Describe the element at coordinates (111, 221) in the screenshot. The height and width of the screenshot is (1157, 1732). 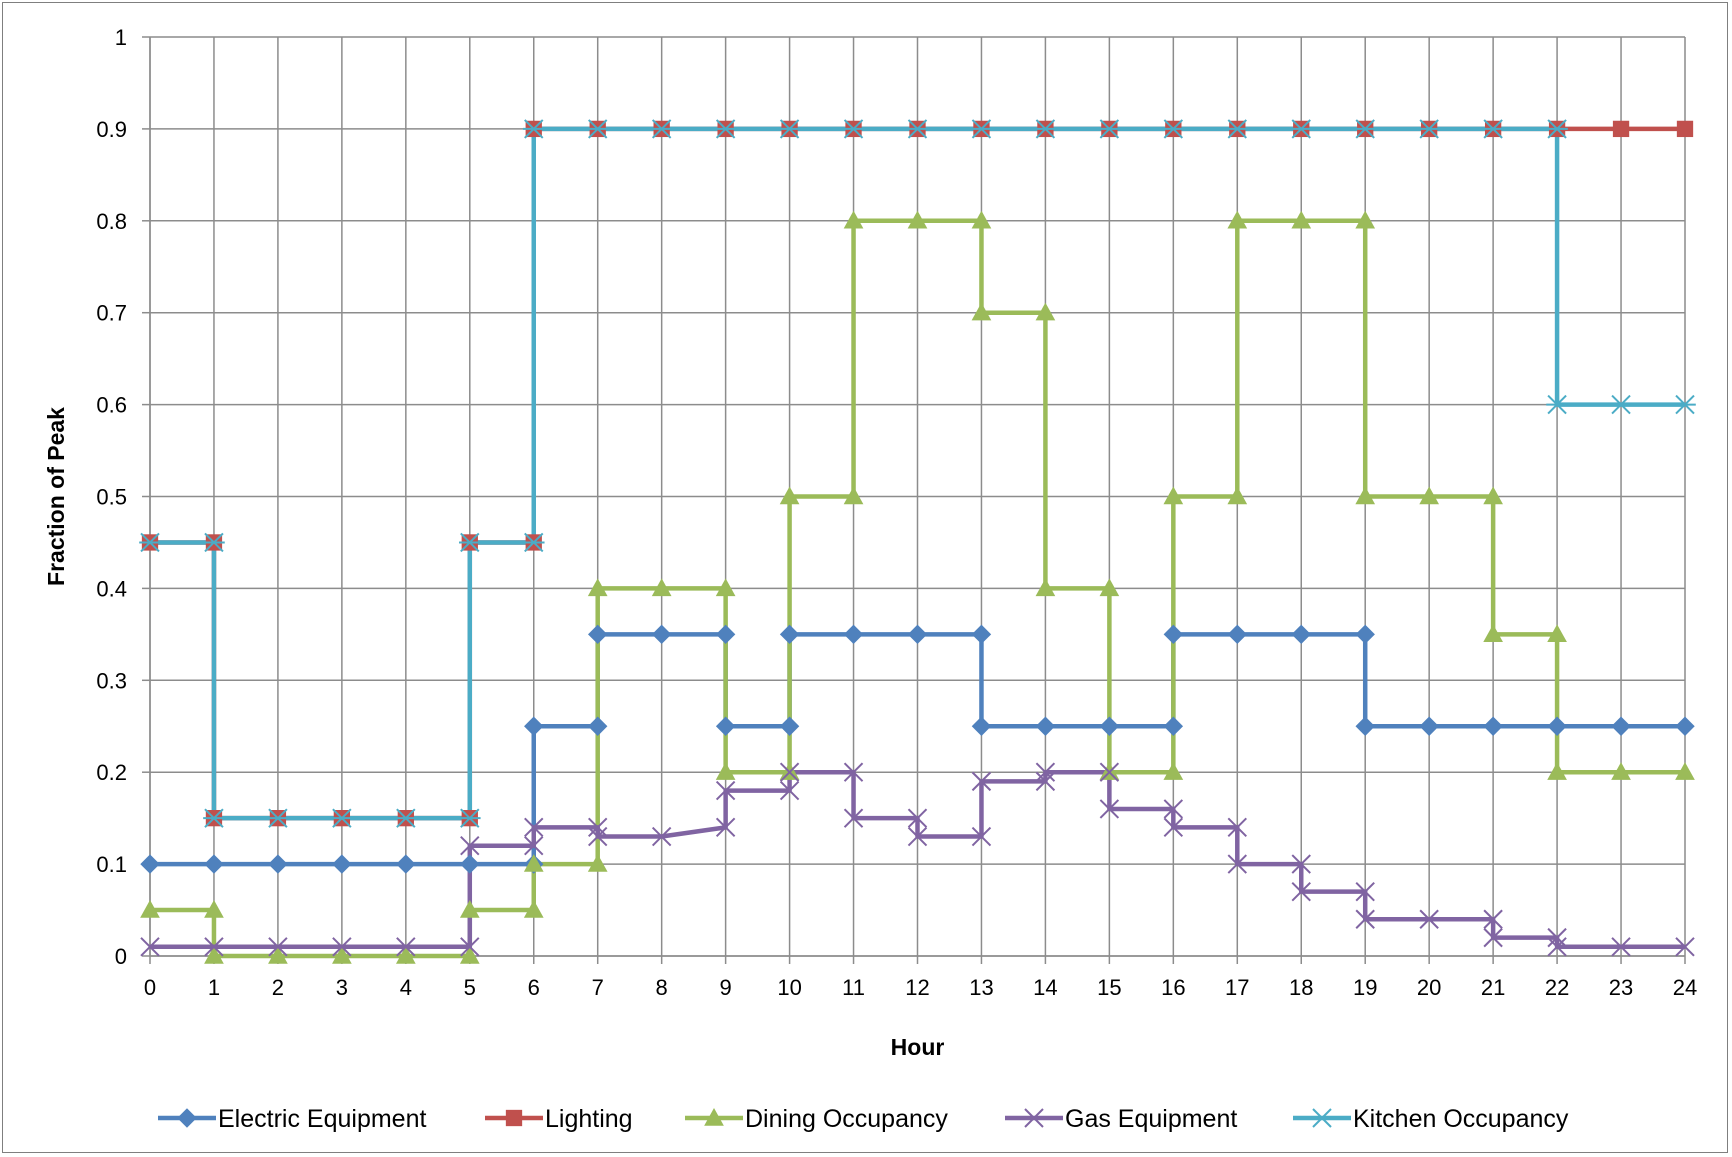
I see `y-tick-label: 0.8` at that location.